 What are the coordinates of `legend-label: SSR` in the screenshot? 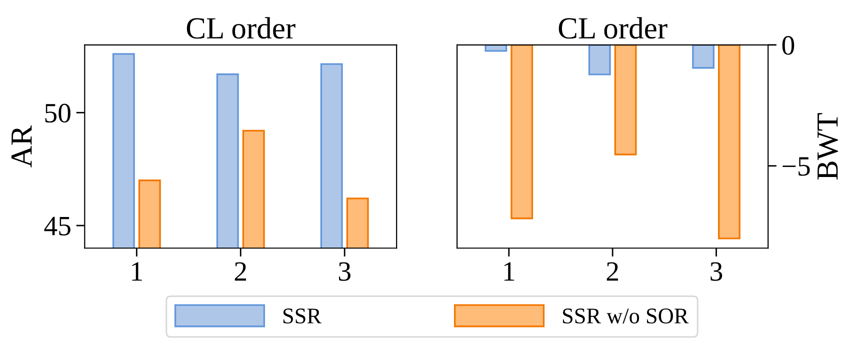 It's located at (302, 316).